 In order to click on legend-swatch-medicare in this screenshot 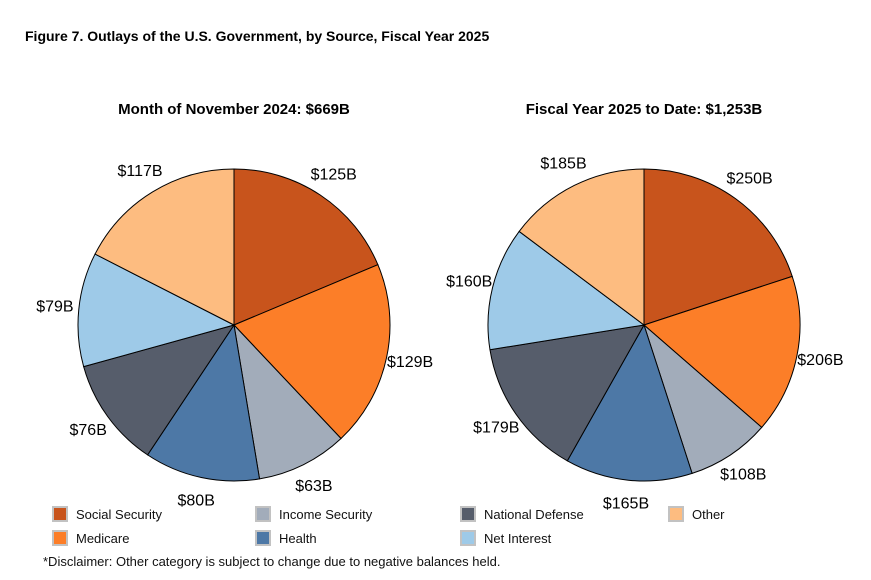, I will do `click(60, 538)`.